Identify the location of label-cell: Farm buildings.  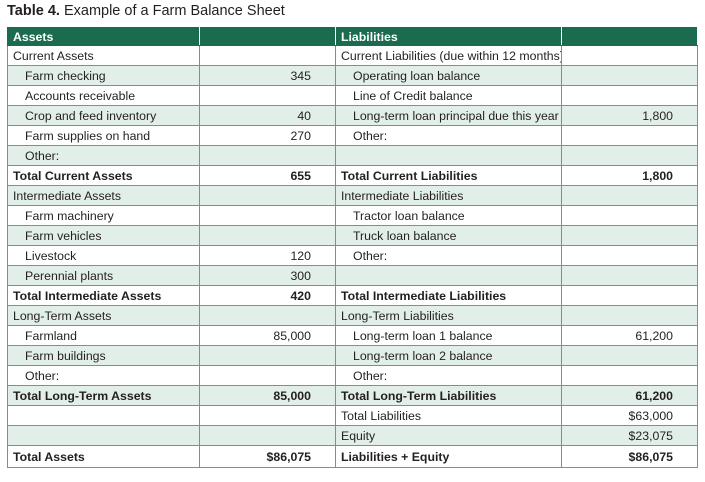
(103, 355).